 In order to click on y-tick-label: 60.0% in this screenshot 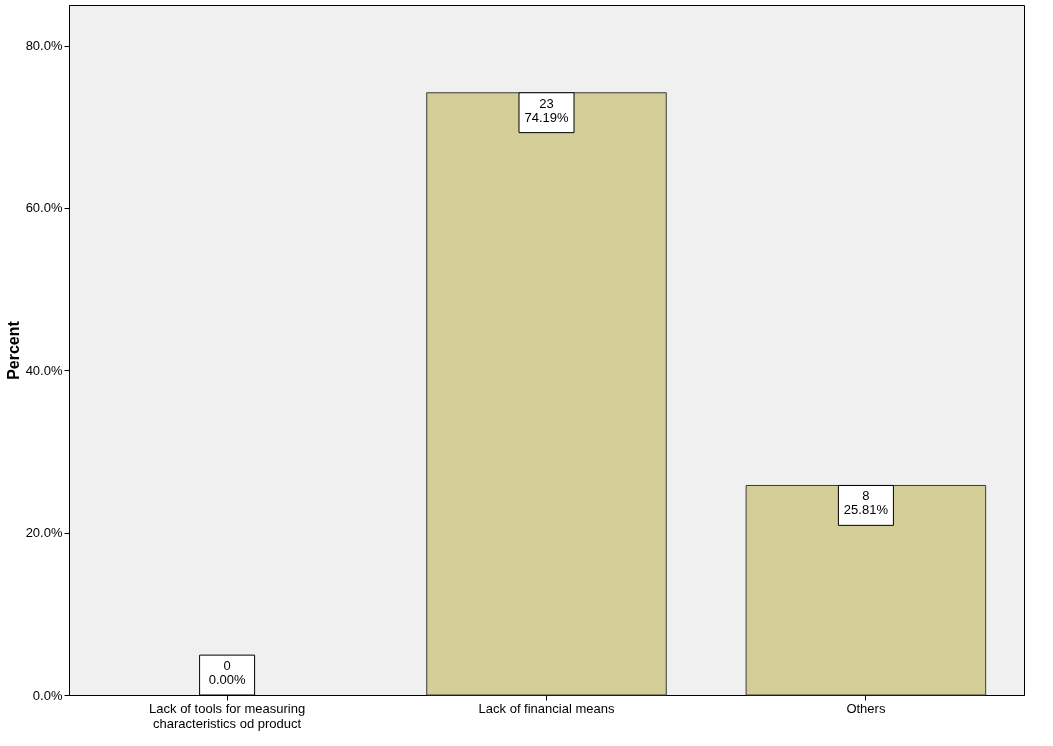, I will do `click(44, 208)`.